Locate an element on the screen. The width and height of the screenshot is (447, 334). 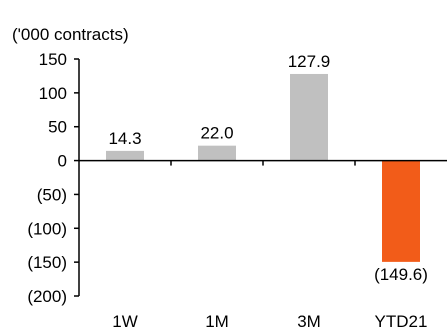
data-label: (149.6) is located at coordinates (401, 274).